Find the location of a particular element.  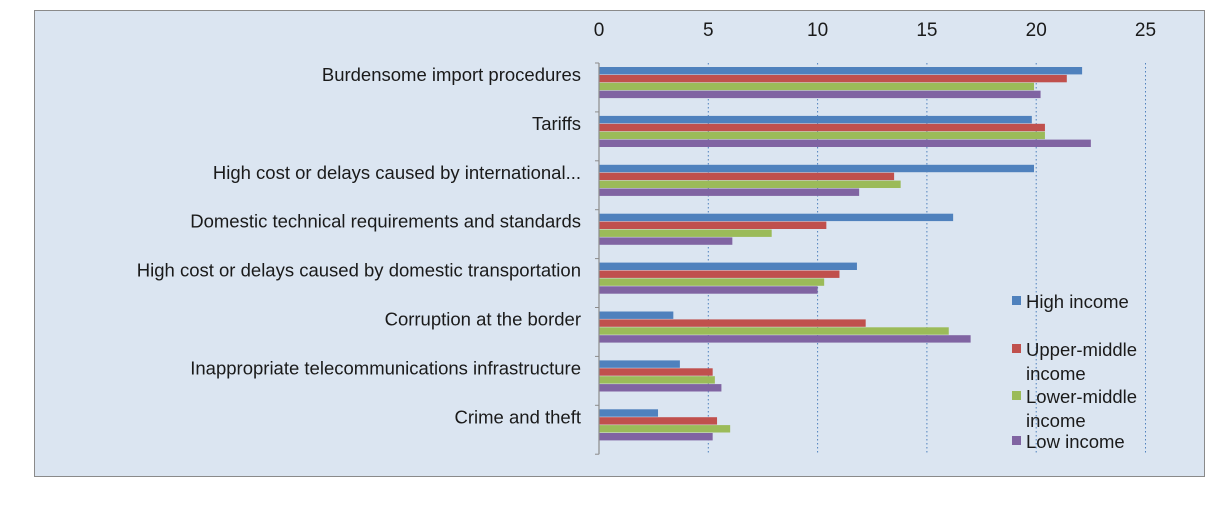

category-label: Burdensome import procedures is located at coordinates (451, 74).